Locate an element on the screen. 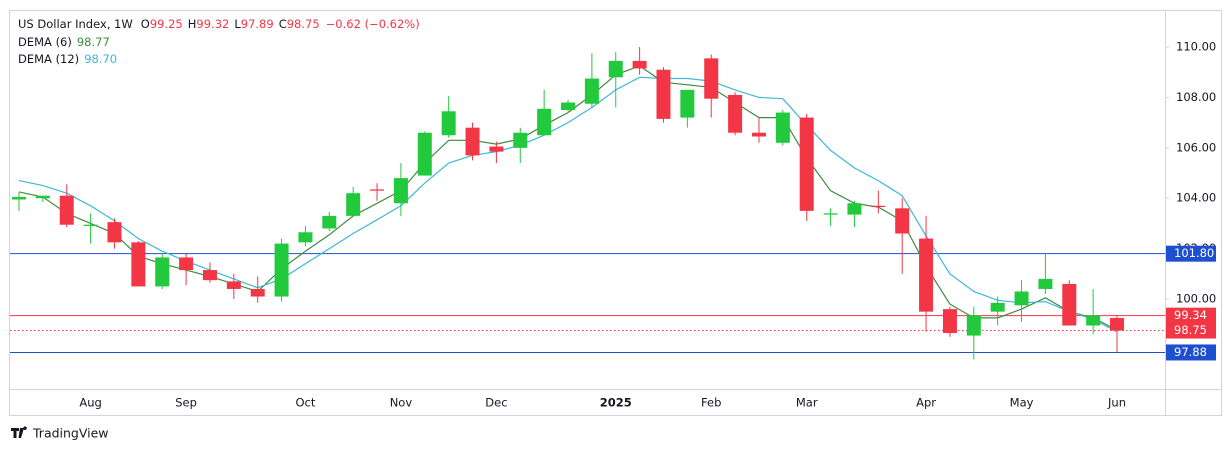 This screenshot has height=452, width=1231. ohlc-key: C is located at coordinates (283, 24).